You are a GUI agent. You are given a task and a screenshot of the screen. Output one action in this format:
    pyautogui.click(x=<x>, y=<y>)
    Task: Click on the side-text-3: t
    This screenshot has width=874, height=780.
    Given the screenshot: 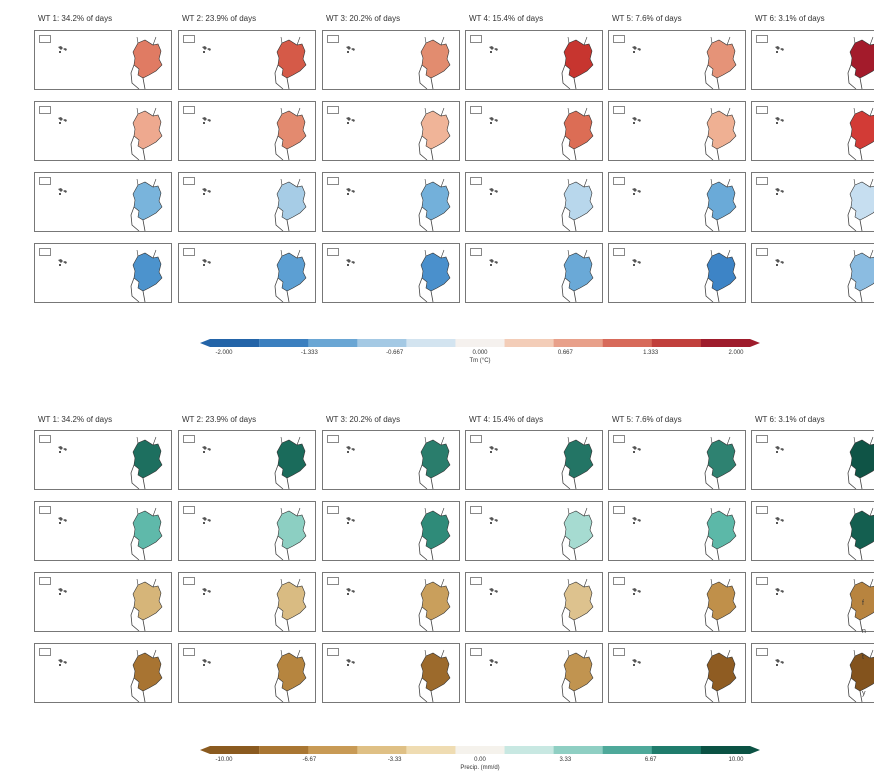 What is the action you would take?
    pyautogui.click(x=863, y=657)
    